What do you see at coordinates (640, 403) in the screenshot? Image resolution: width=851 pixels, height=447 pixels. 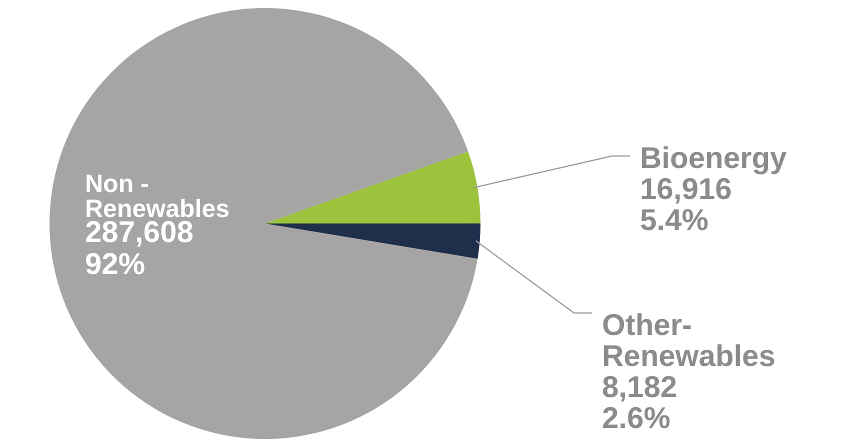 I see `data-label: 8,182 2.6%` at bounding box center [640, 403].